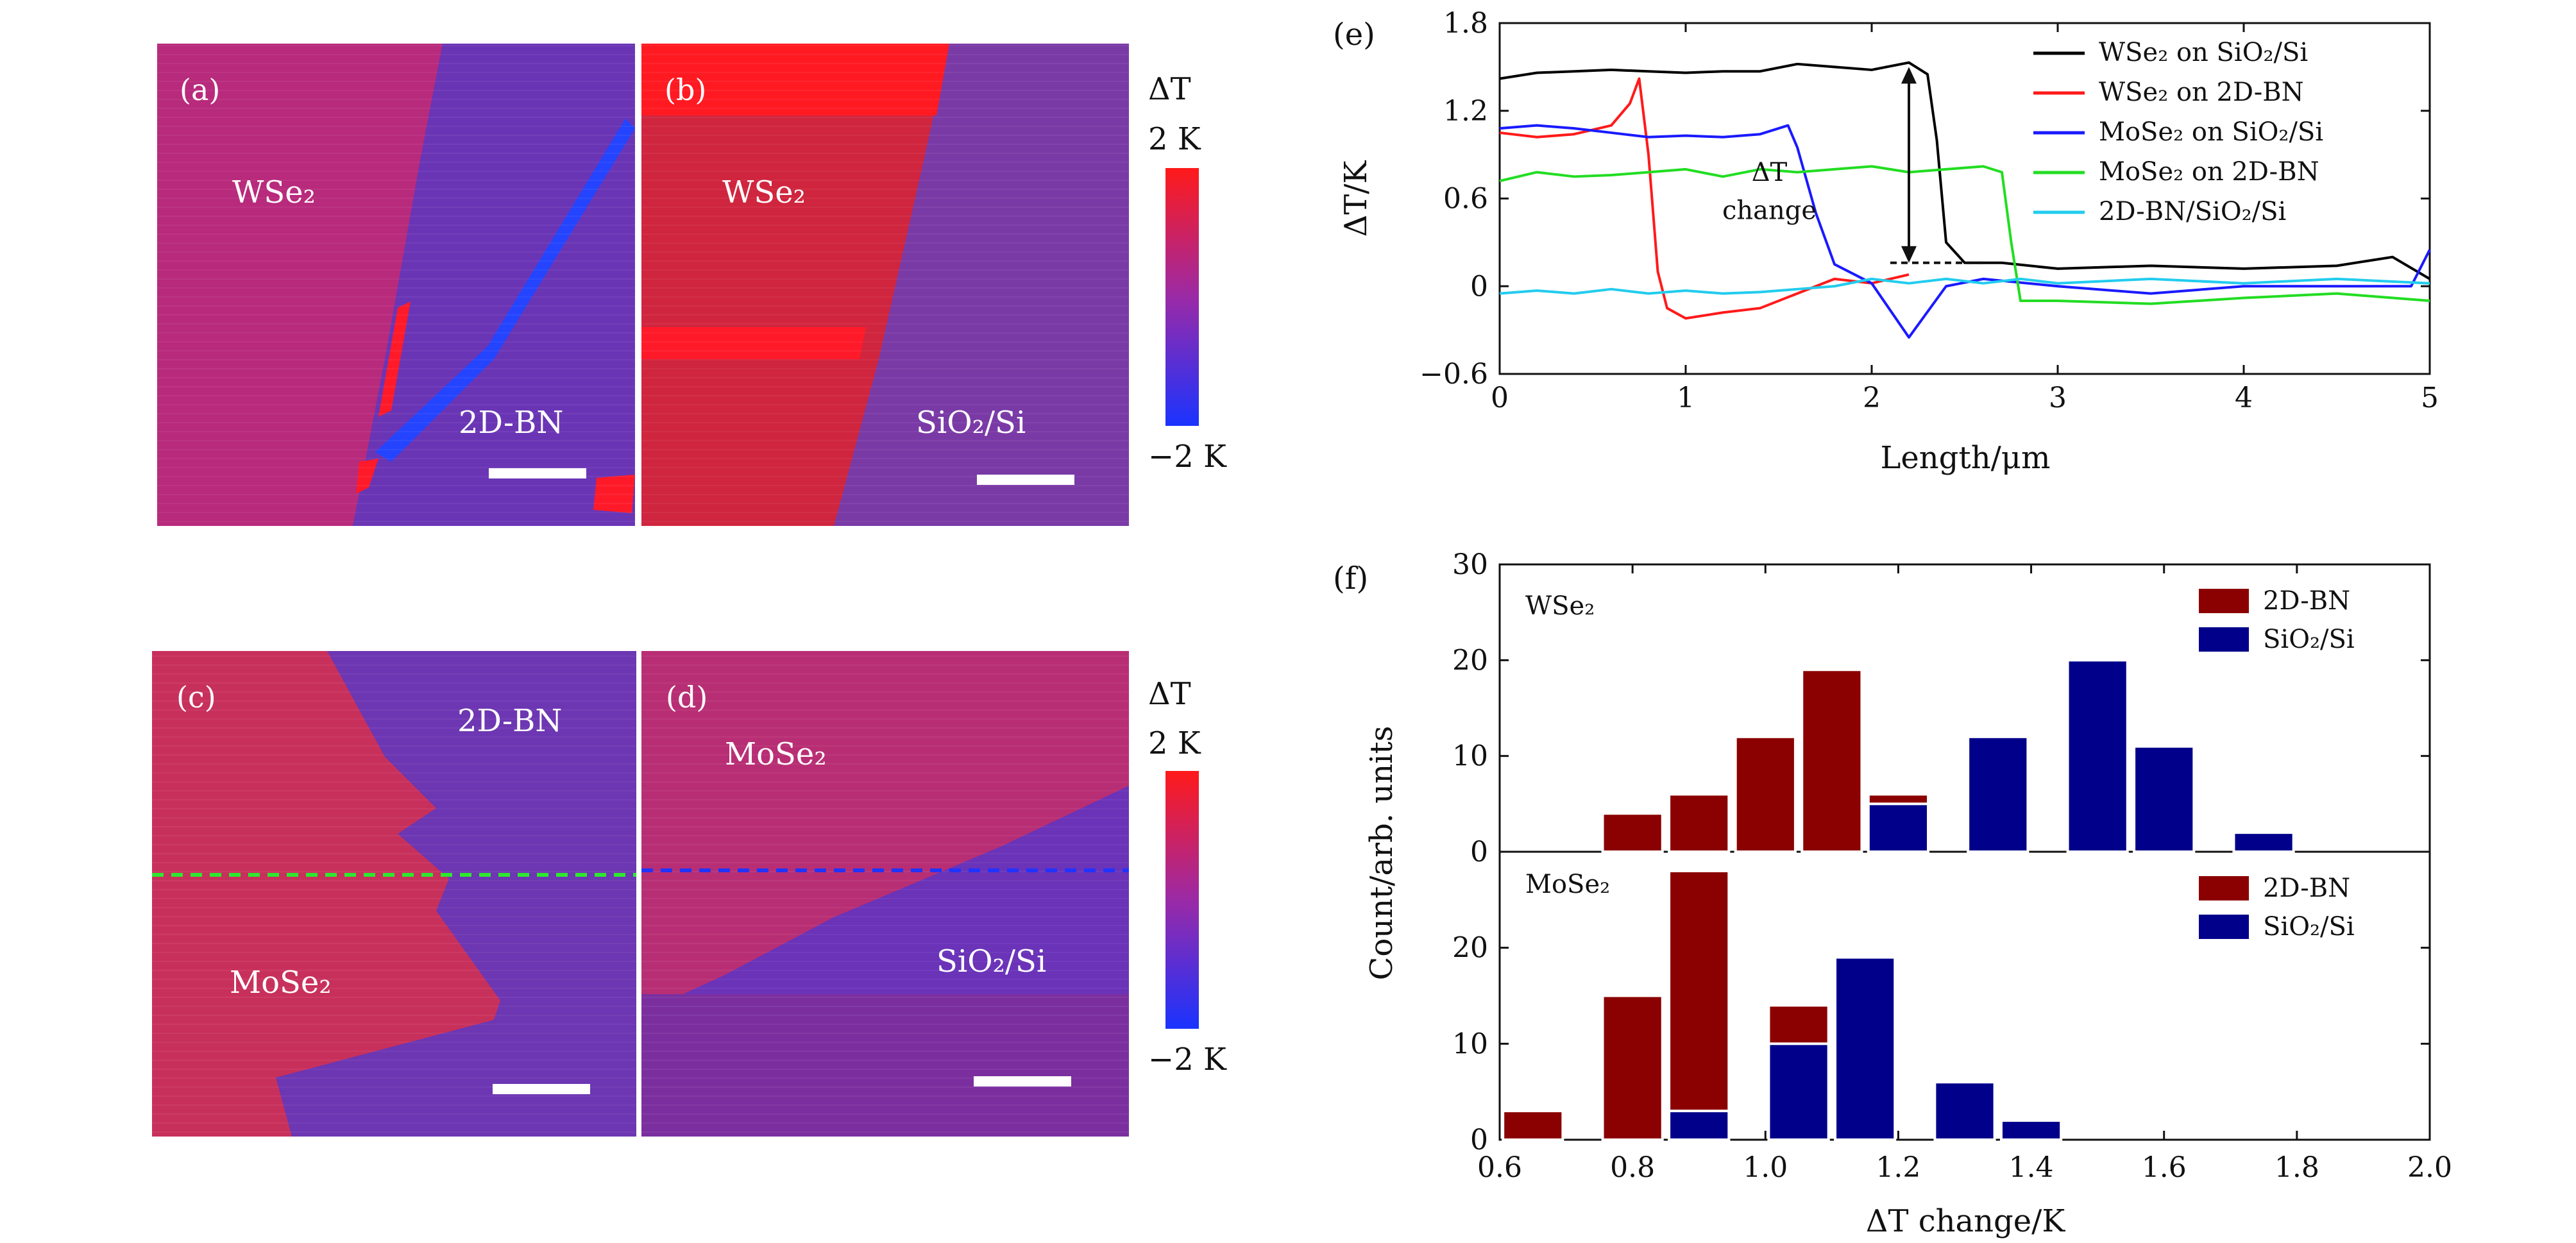  What do you see at coordinates (685, 89) in the screenshot?
I see `panel-label-b: (b)` at bounding box center [685, 89].